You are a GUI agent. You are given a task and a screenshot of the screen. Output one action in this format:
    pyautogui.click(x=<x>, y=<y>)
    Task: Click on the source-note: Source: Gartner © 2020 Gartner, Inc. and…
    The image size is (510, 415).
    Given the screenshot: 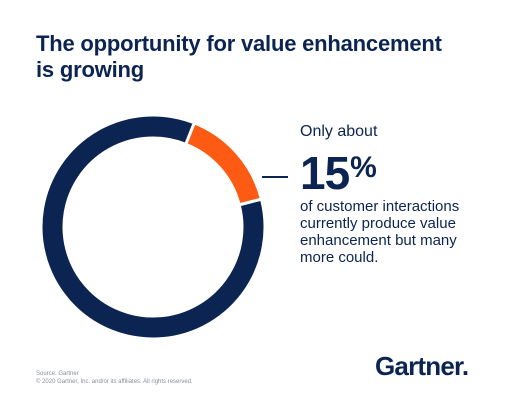 What is the action you would take?
    pyautogui.click(x=114, y=378)
    